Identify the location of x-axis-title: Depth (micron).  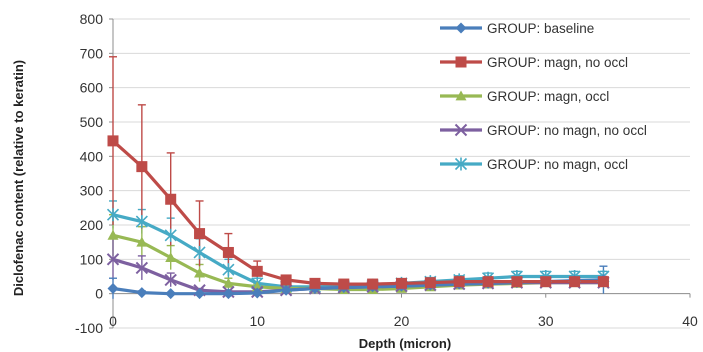
(405, 343).